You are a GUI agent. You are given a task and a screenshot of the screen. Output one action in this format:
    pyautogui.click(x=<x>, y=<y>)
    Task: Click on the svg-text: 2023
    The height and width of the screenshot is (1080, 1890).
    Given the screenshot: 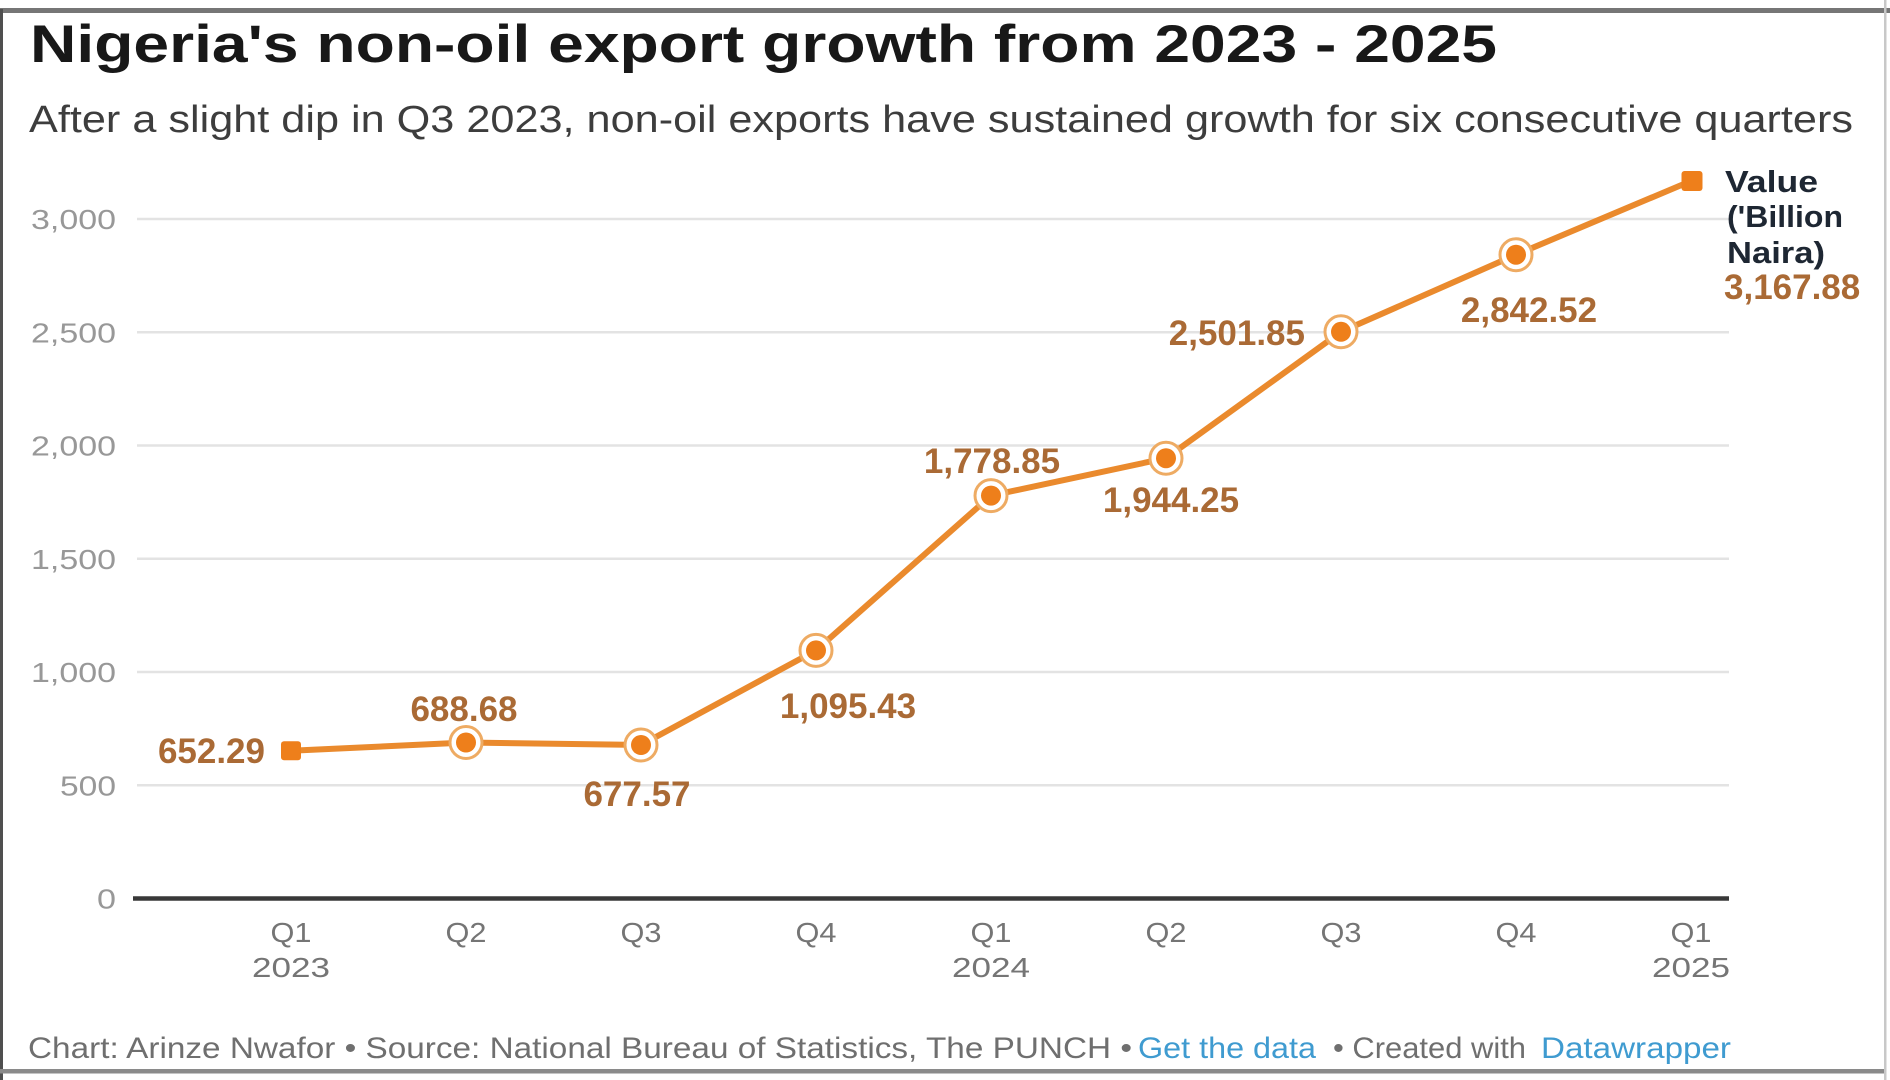 What is the action you would take?
    pyautogui.click(x=291, y=967)
    